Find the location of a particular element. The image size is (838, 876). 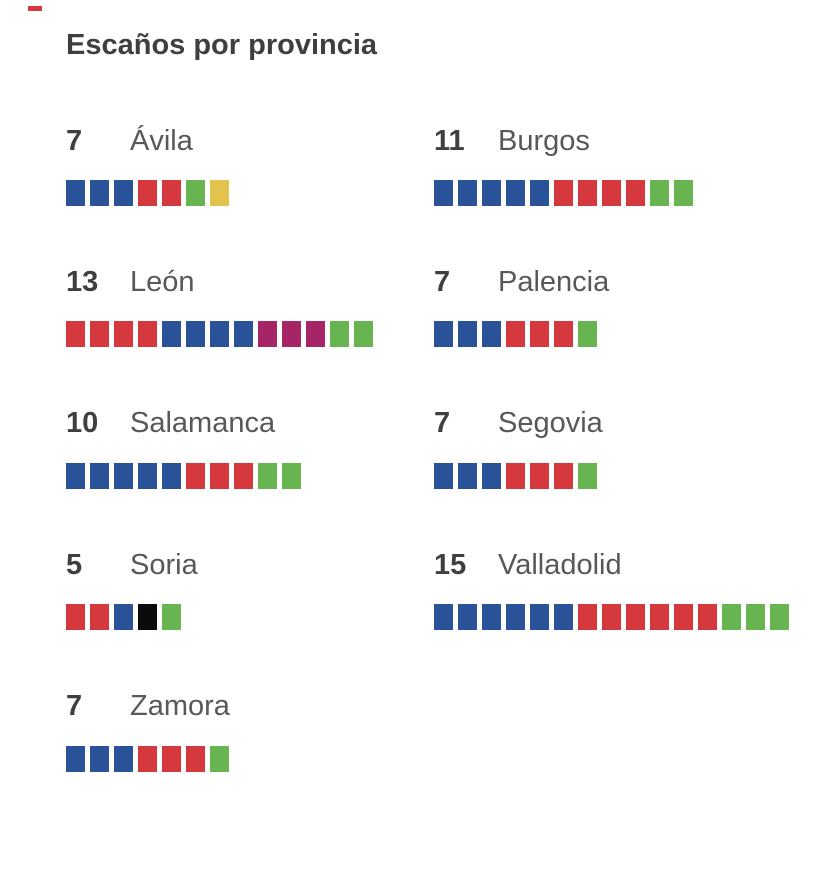

page-title: Escaños por provincia is located at coordinates (222, 45).